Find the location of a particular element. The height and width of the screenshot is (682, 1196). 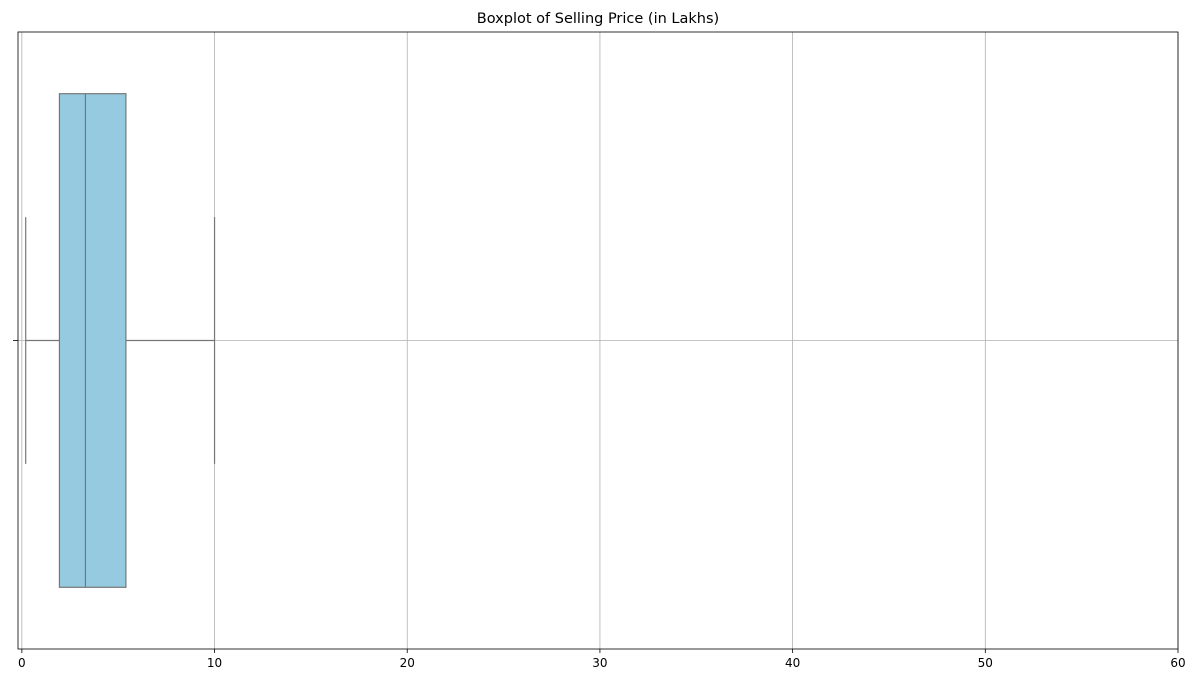

x-tick-label: 60 is located at coordinates (1177, 663).